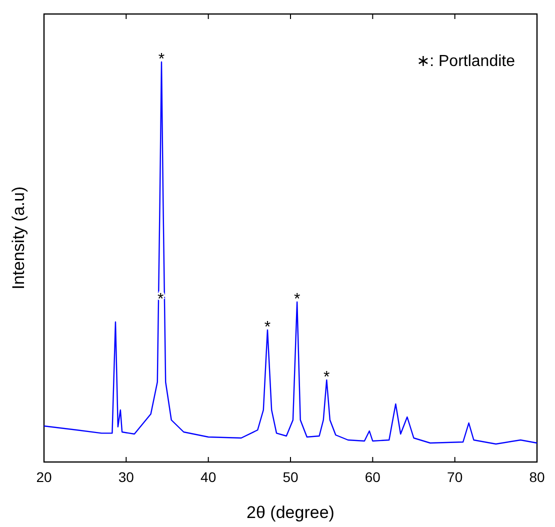 This screenshot has width=555, height=527. Describe the element at coordinates (44, 477) in the screenshot. I see `x-tick-label: 20` at that location.